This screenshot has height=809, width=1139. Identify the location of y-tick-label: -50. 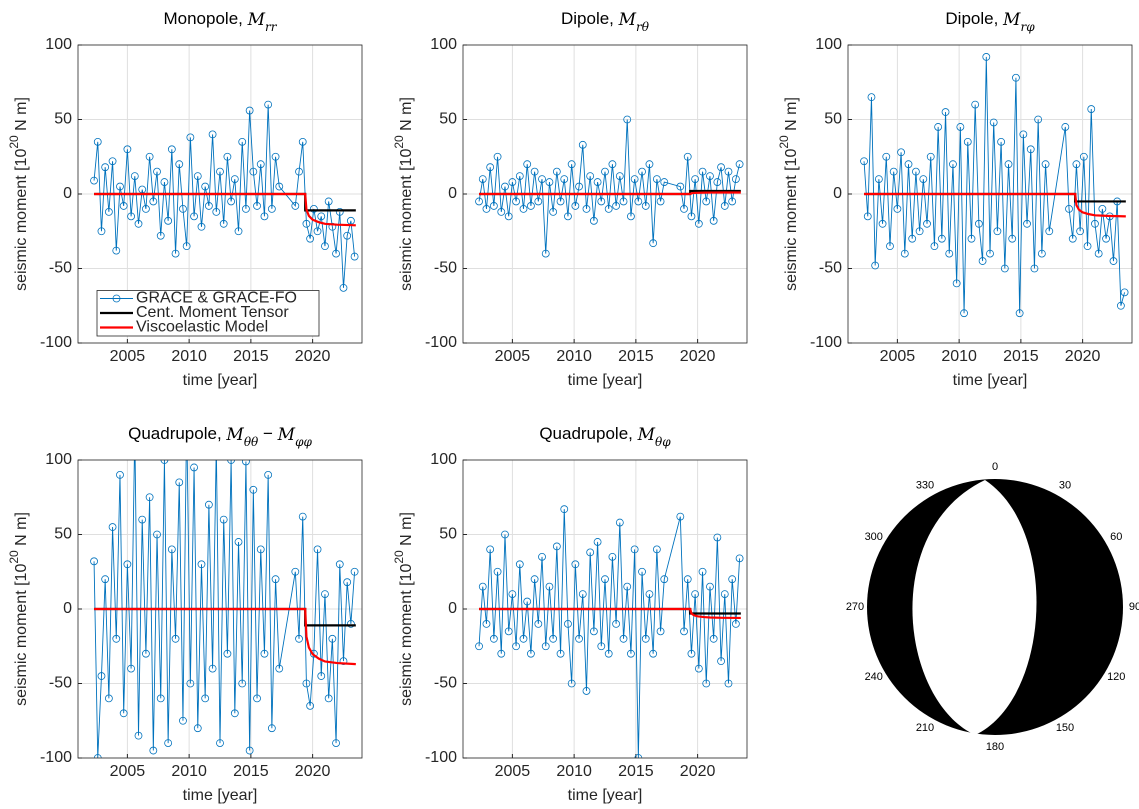
(60, 683).